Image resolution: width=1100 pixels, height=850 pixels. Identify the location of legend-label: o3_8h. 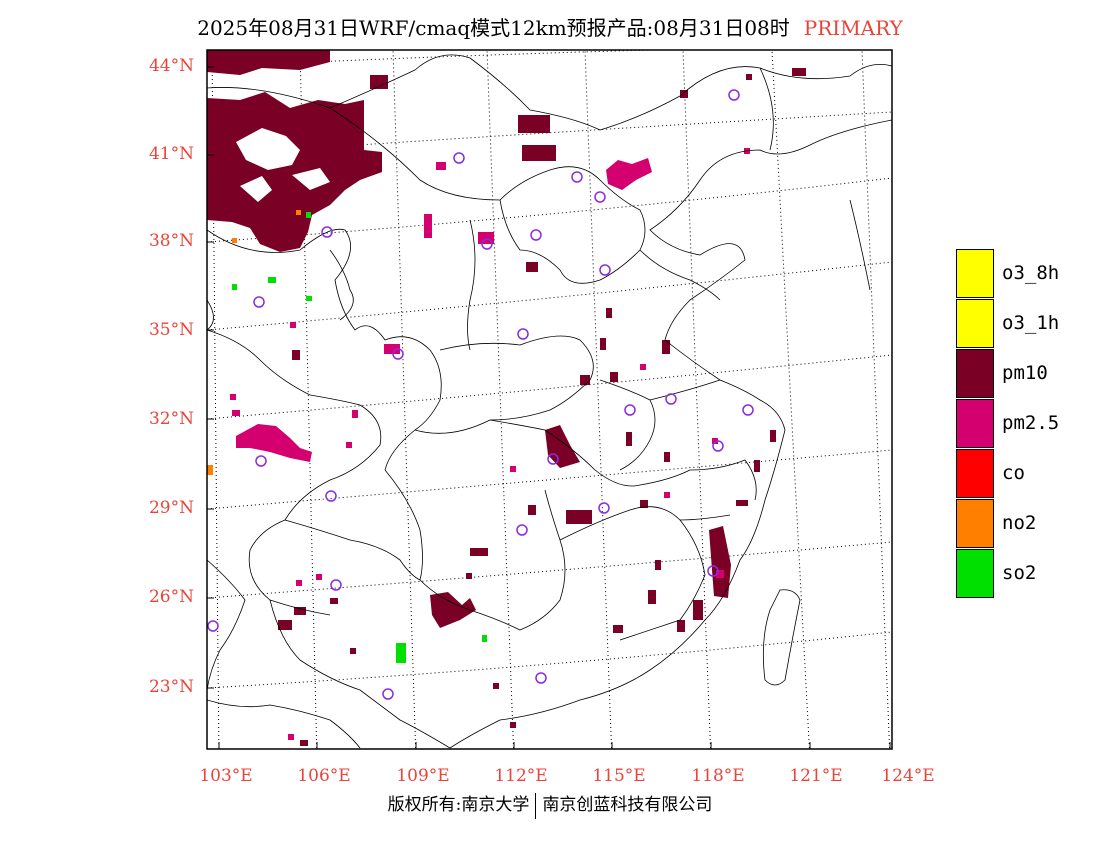
(1031, 273).